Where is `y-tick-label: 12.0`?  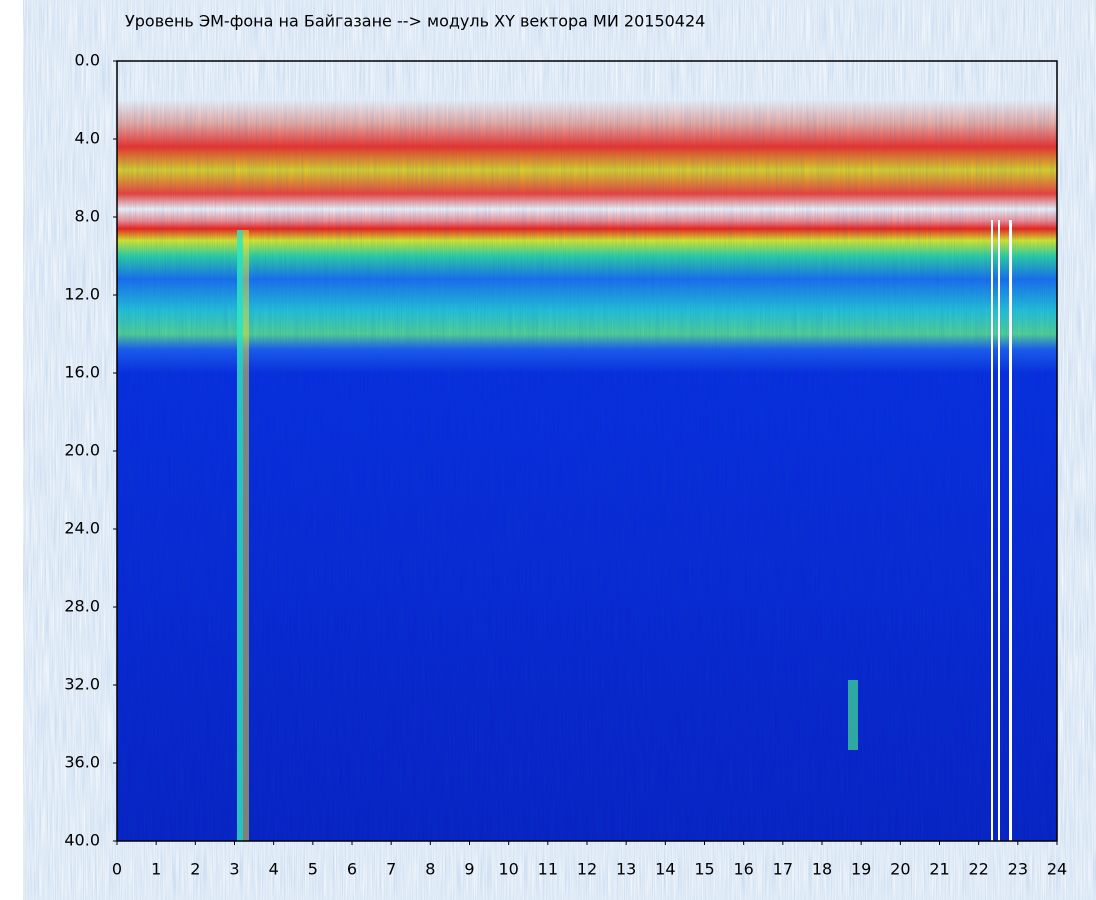 y-tick-label: 12.0 is located at coordinates (82, 294).